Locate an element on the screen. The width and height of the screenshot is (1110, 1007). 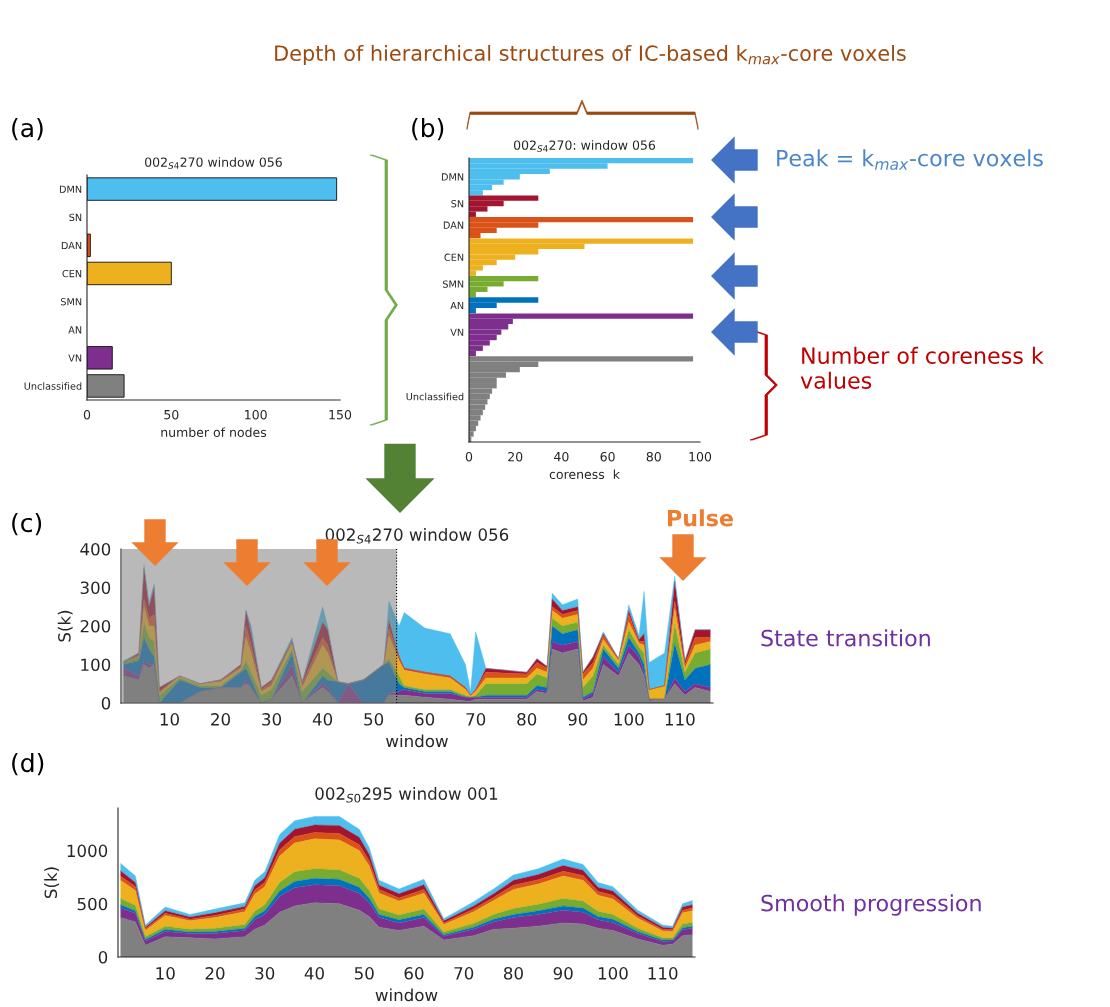
text: Smooth progression is located at coordinates (871, 905).